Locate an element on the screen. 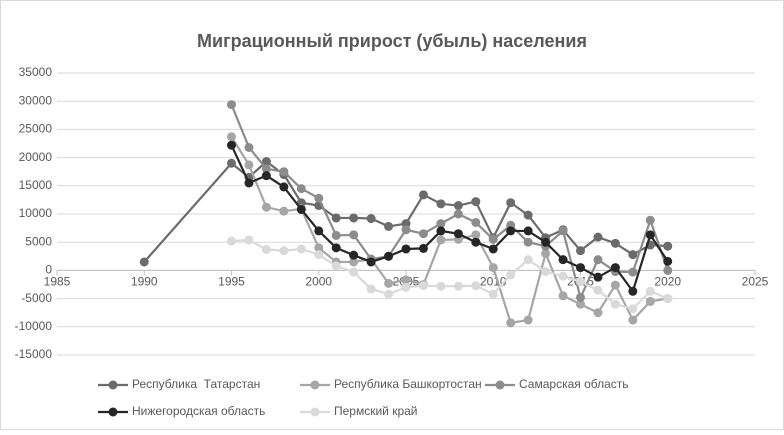  y-tick-label: 5000 is located at coordinates (38, 241).